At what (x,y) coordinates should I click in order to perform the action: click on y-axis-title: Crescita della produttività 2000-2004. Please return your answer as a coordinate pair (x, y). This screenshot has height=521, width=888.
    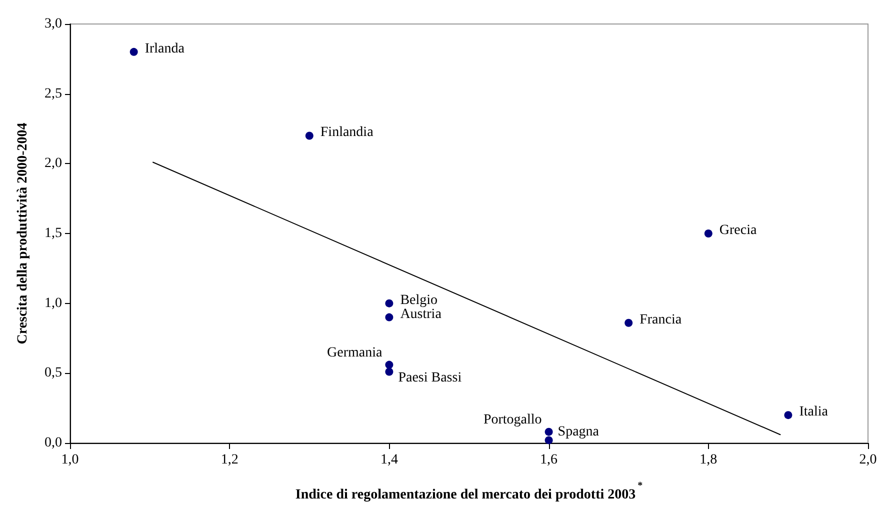
    Looking at the image, I should click on (23, 233).